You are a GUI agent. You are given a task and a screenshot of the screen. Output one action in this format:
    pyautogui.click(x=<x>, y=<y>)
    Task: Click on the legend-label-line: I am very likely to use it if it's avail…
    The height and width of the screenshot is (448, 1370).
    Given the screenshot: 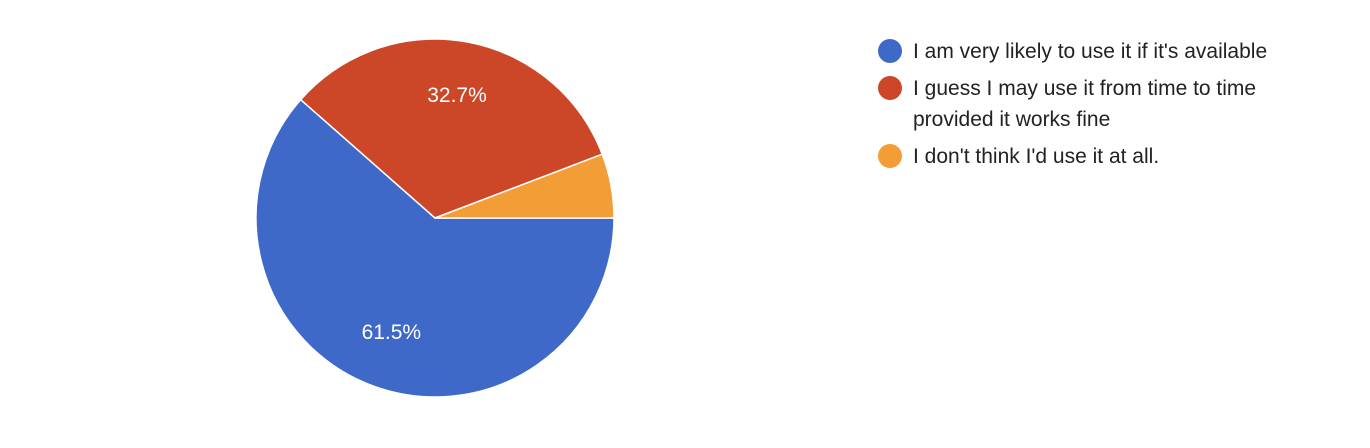 What is the action you would take?
    pyautogui.click(x=1090, y=51)
    